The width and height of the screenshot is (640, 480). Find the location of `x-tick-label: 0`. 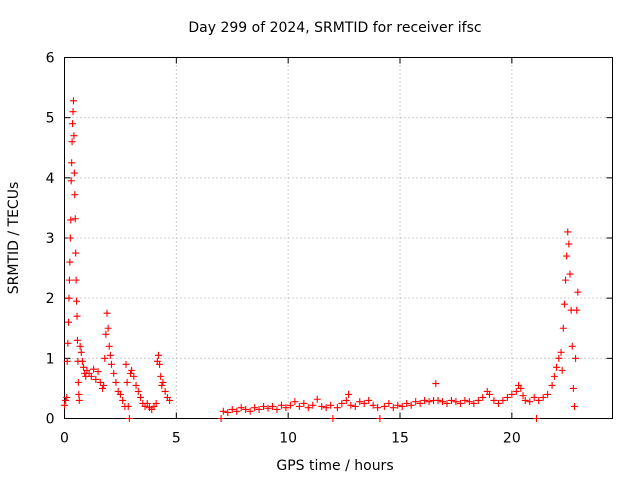

x-tick-label: 0 is located at coordinates (64, 439).